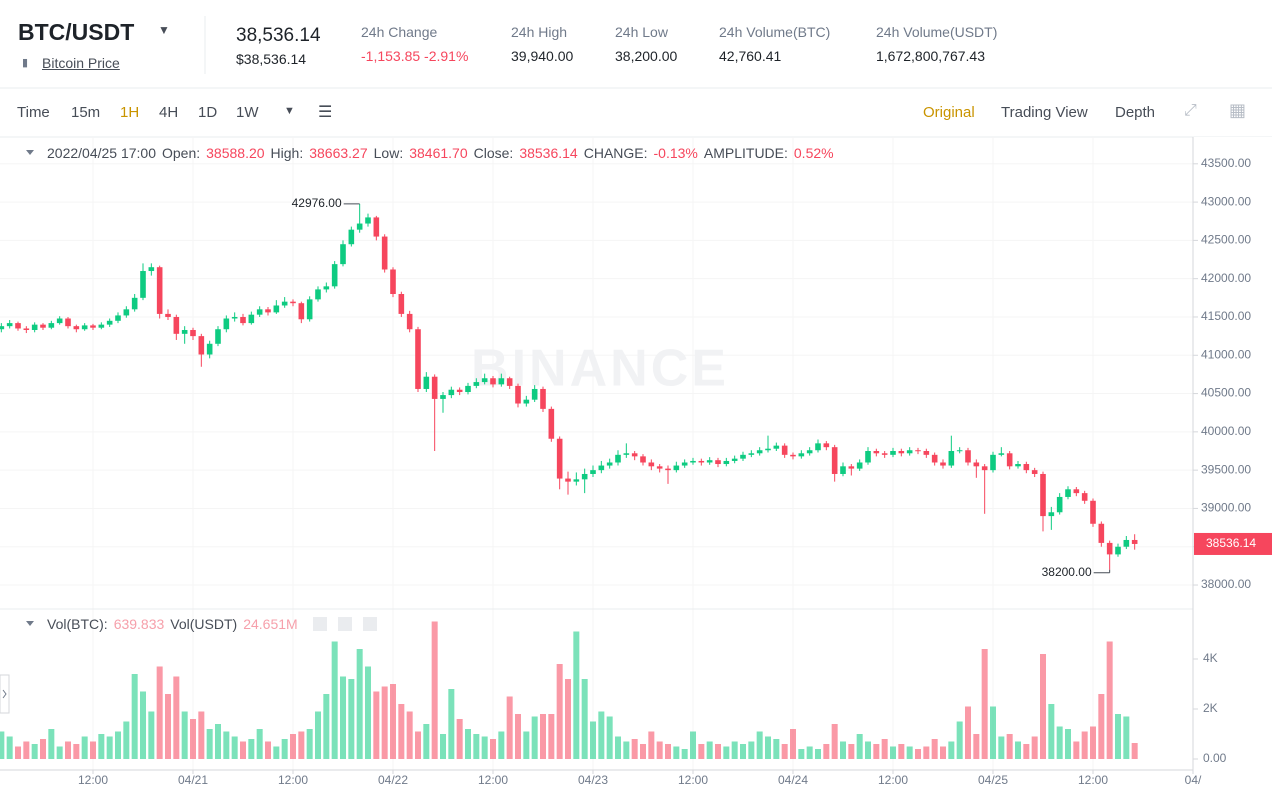 Image resolution: width=1272 pixels, height=802 pixels. What do you see at coordinates (325, 112) in the screenshot?
I see `settings-icon: ☰` at bounding box center [325, 112].